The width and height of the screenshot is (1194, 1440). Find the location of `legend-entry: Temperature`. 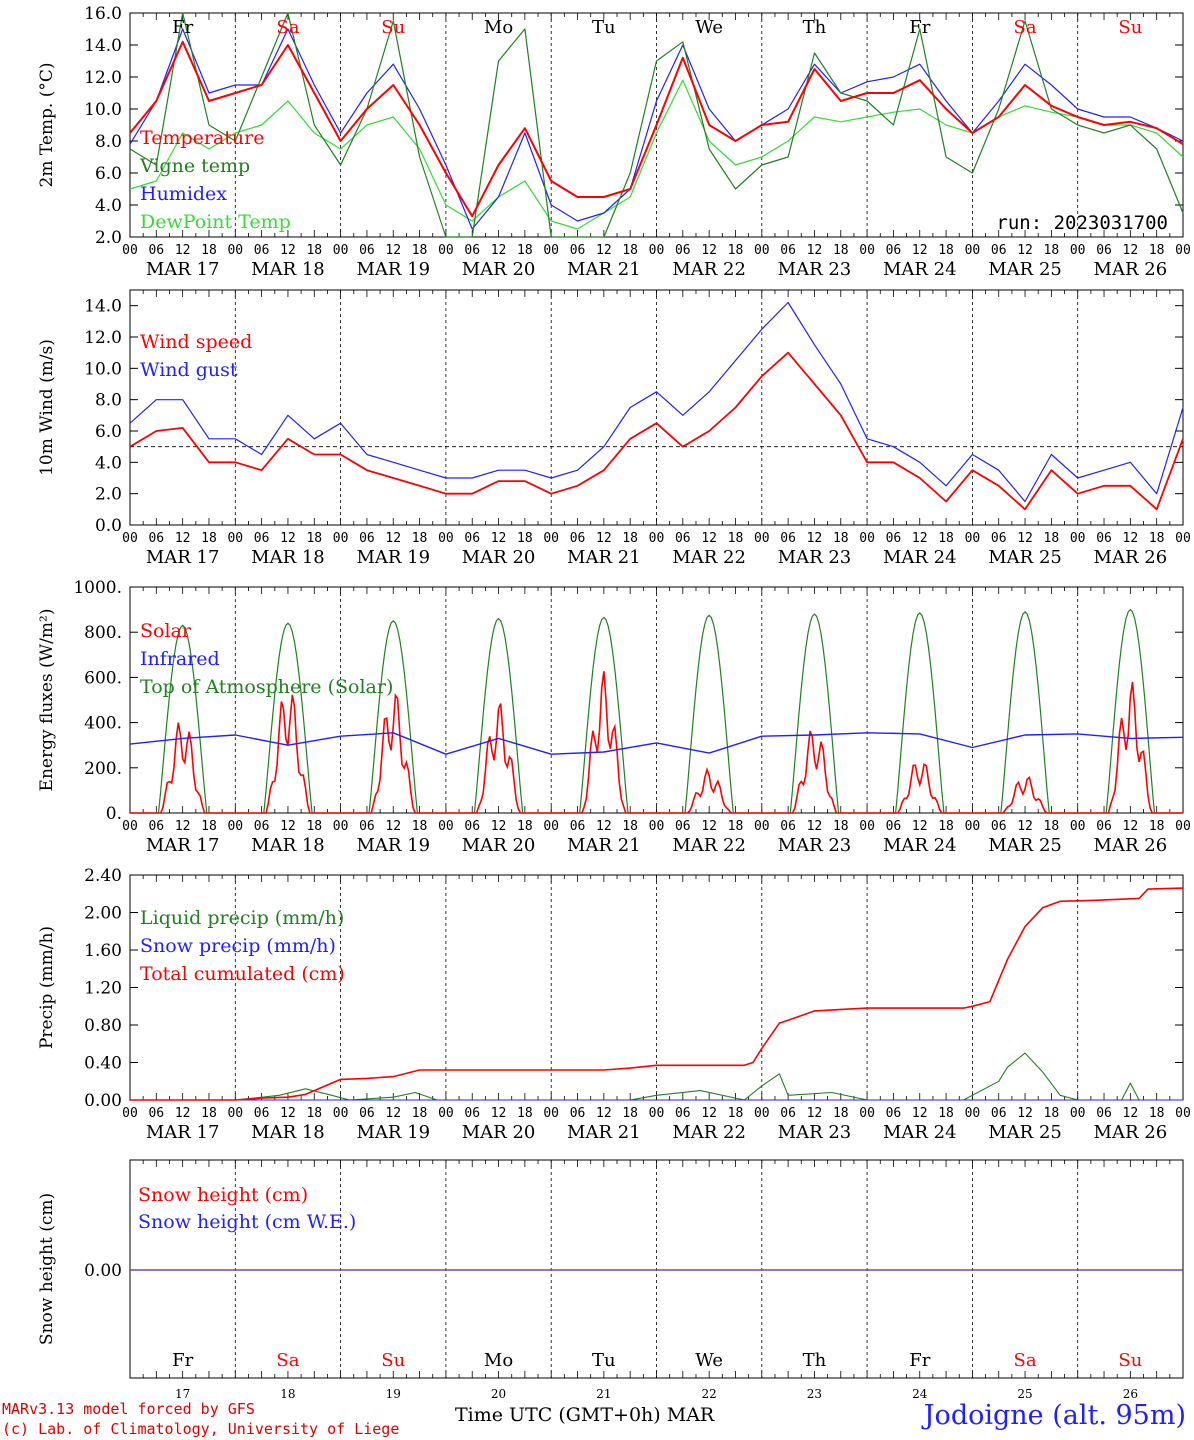

legend-entry: Temperature is located at coordinates (202, 138).